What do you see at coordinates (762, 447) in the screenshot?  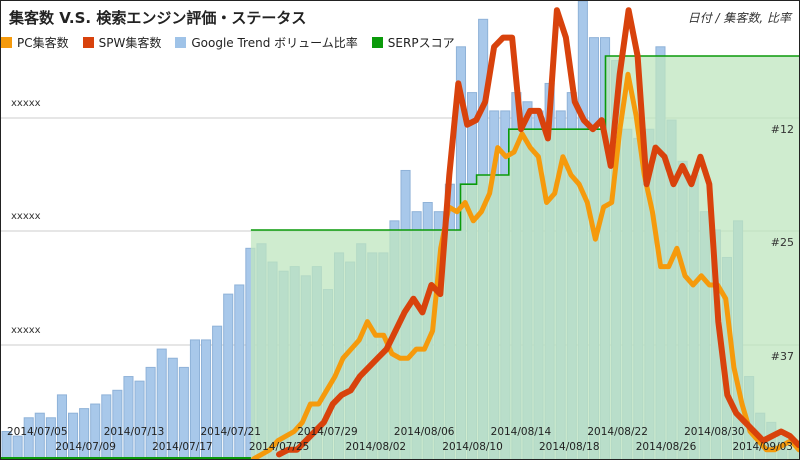 I see `x-tick-label: 2014/09/03` at bounding box center [762, 447].